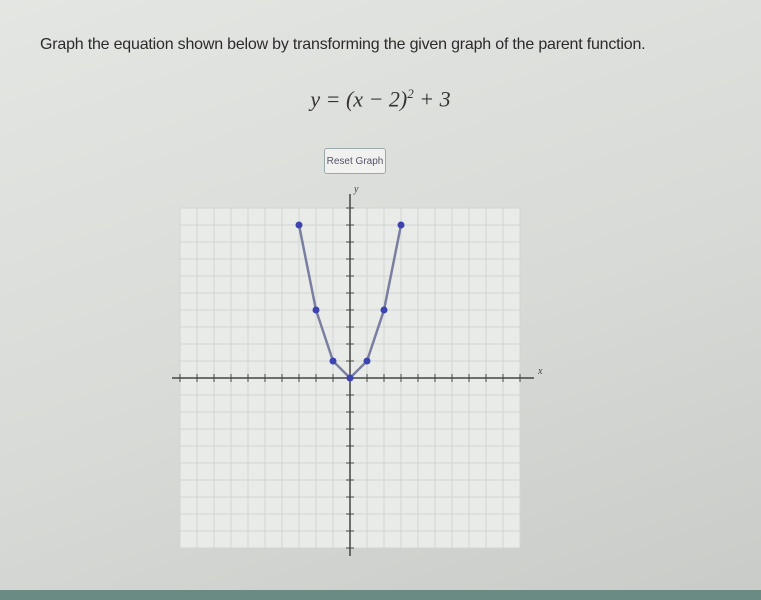 The height and width of the screenshot is (600, 761). Describe the element at coordinates (359, 99) in the screenshot. I see `equation-base: y = (x − 2)` at that location.